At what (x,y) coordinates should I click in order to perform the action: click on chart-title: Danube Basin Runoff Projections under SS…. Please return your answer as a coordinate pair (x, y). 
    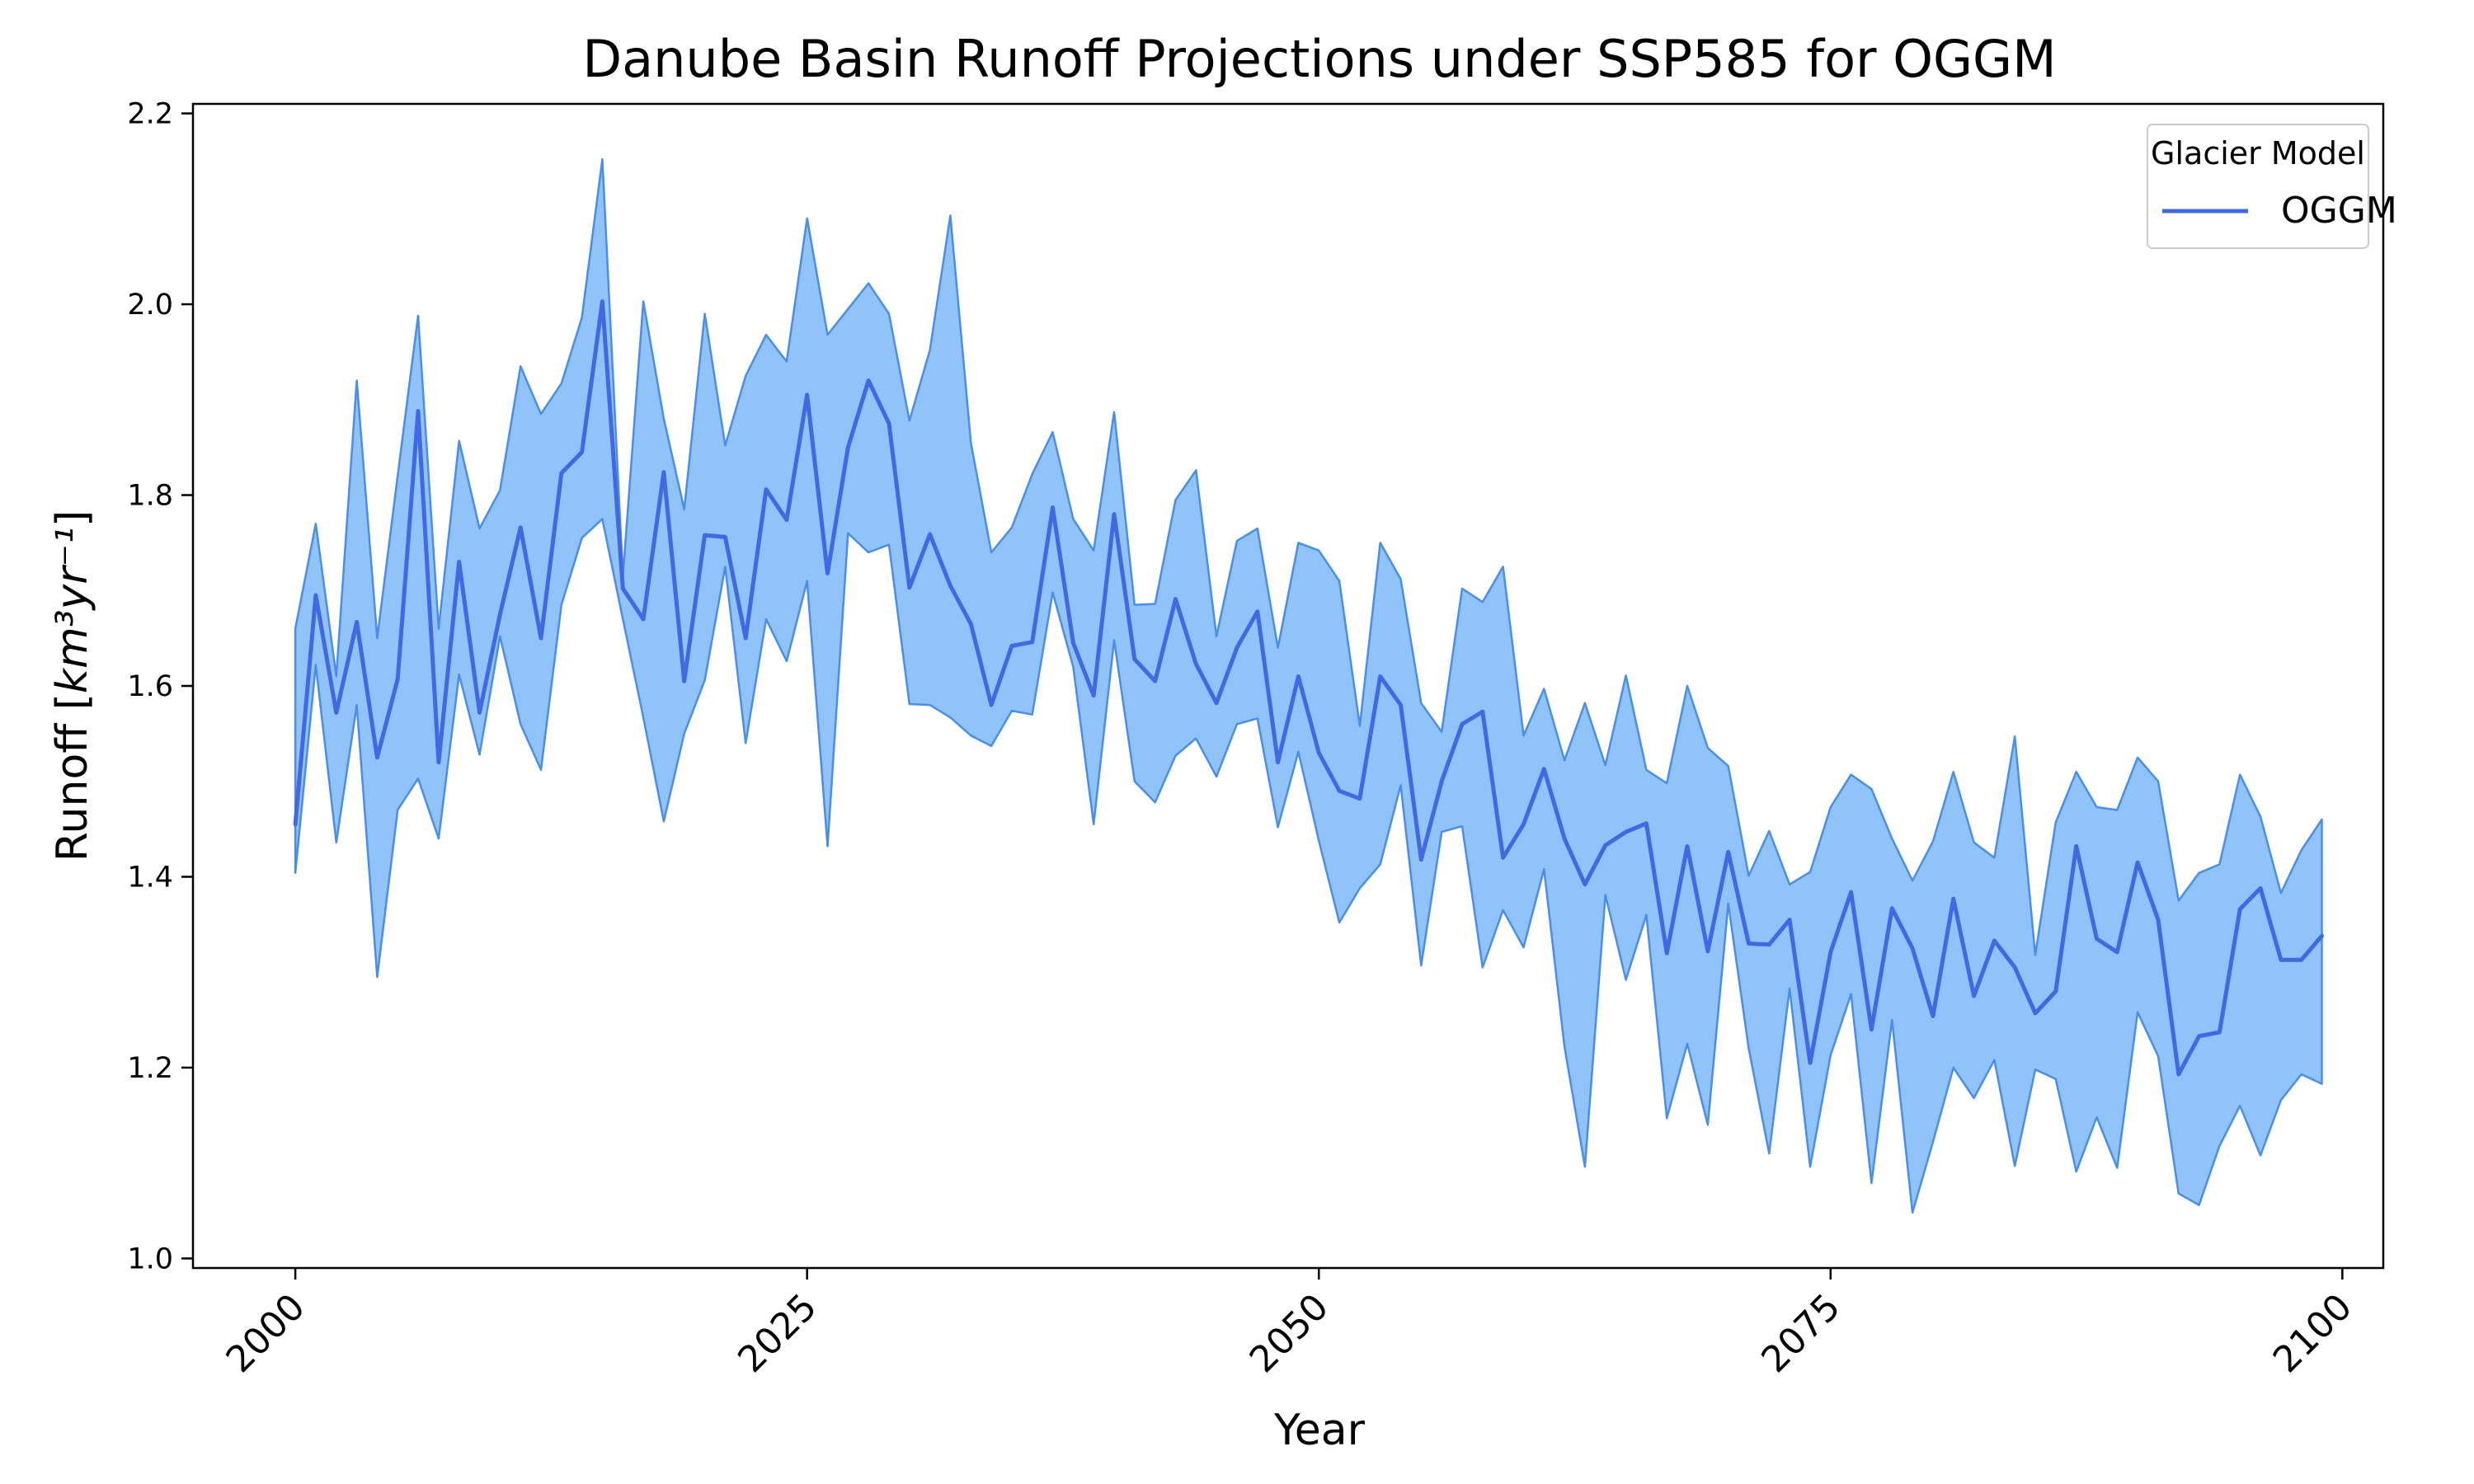
    Looking at the image, I should click on (1319, 59).